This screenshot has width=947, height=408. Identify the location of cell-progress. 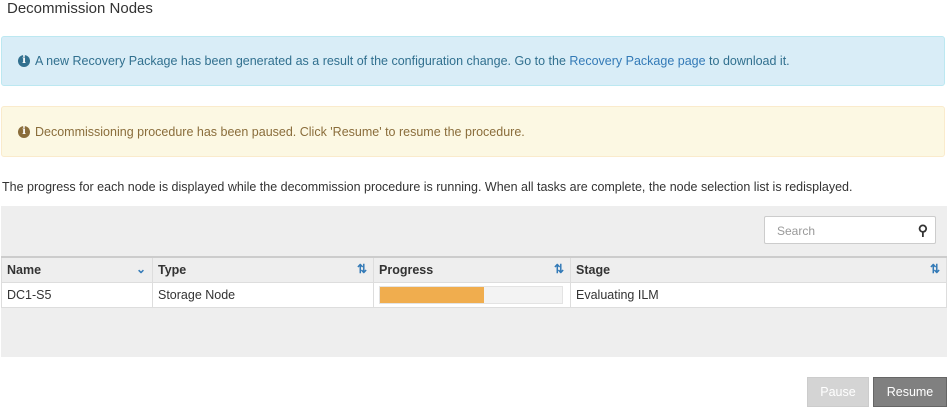
(472, 295).